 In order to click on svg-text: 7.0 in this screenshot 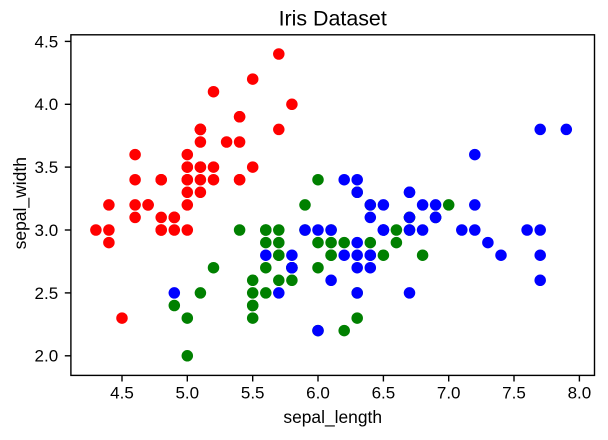, I will do `click(449, 393)`.